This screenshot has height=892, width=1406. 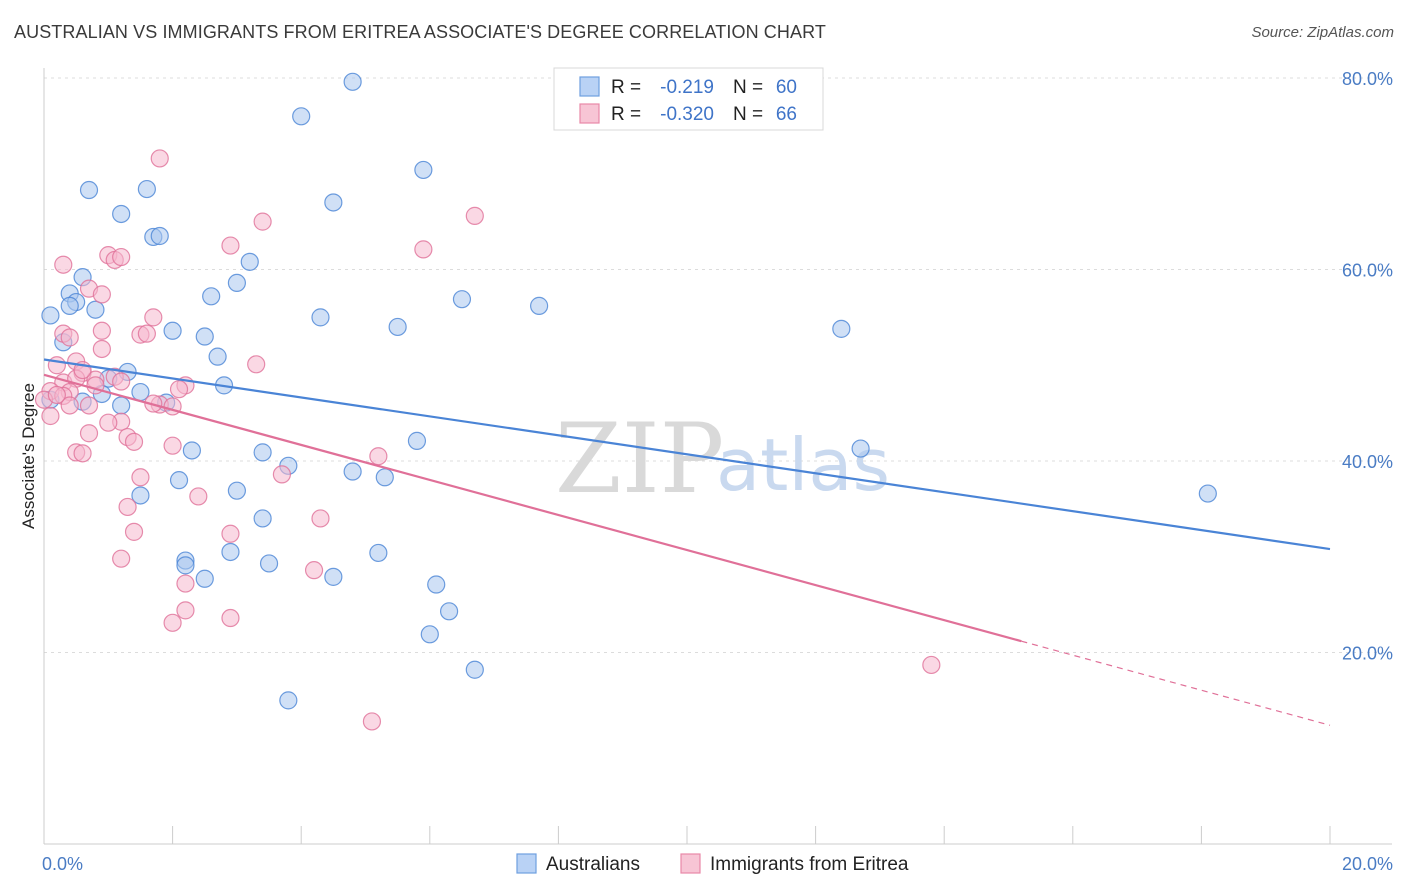 I want to click on y-tick-label-3: 80.0%, so click(x=1367, y=79).